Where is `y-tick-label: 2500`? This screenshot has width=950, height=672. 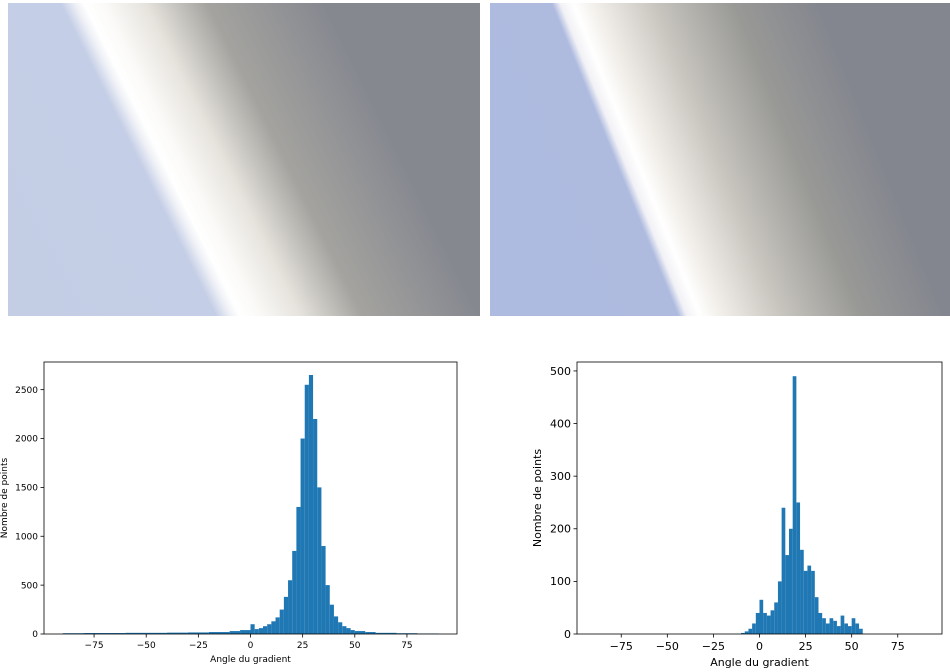 y-tick-label: 2500 is located at coordinates (26, 391).